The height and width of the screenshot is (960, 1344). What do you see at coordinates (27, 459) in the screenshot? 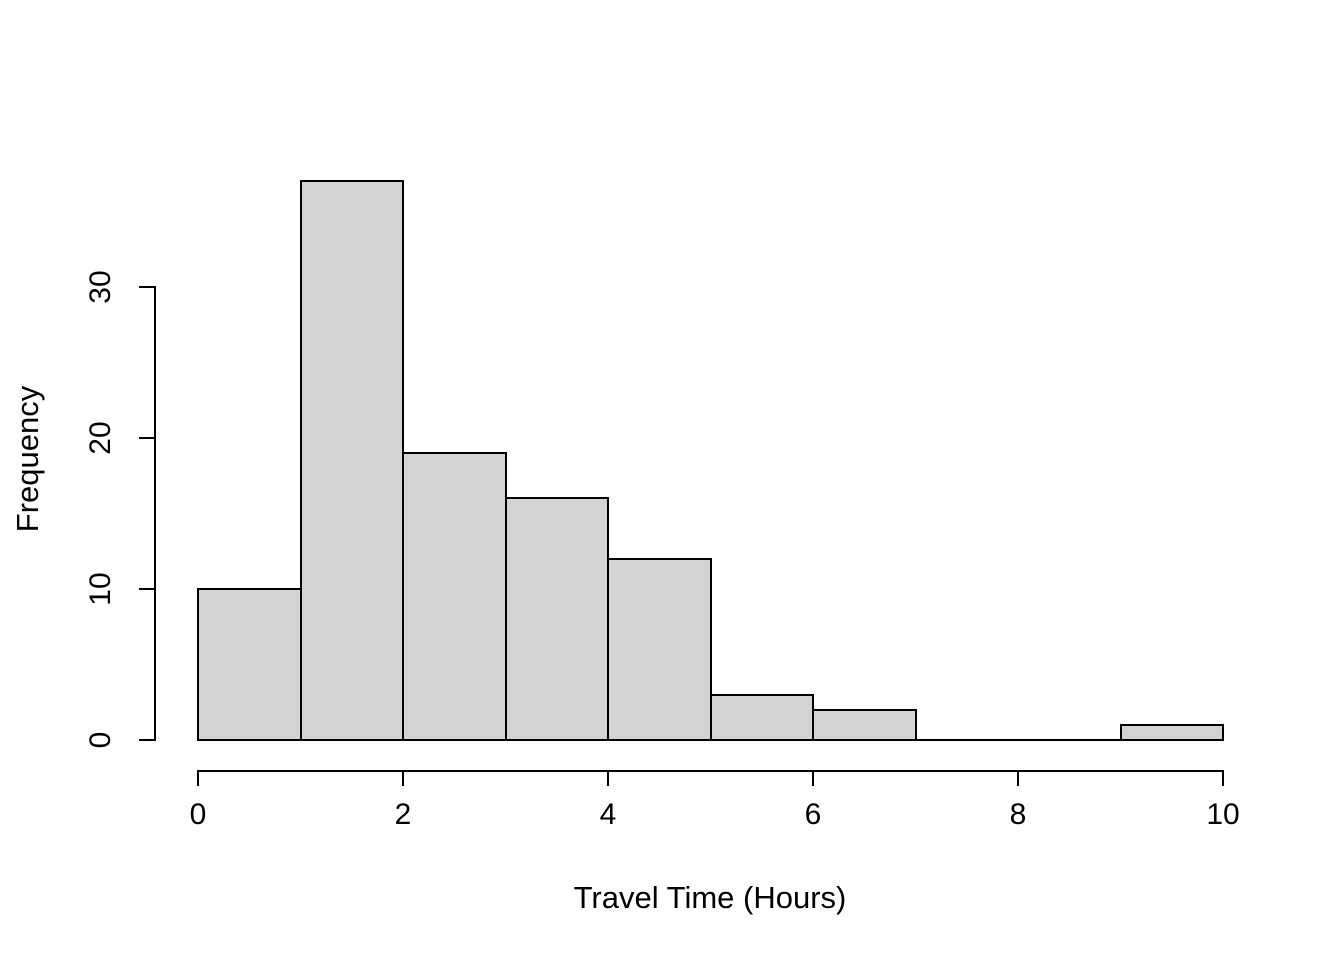
I see `y-axis-title: Frequency` at bounding box center [27, 459].